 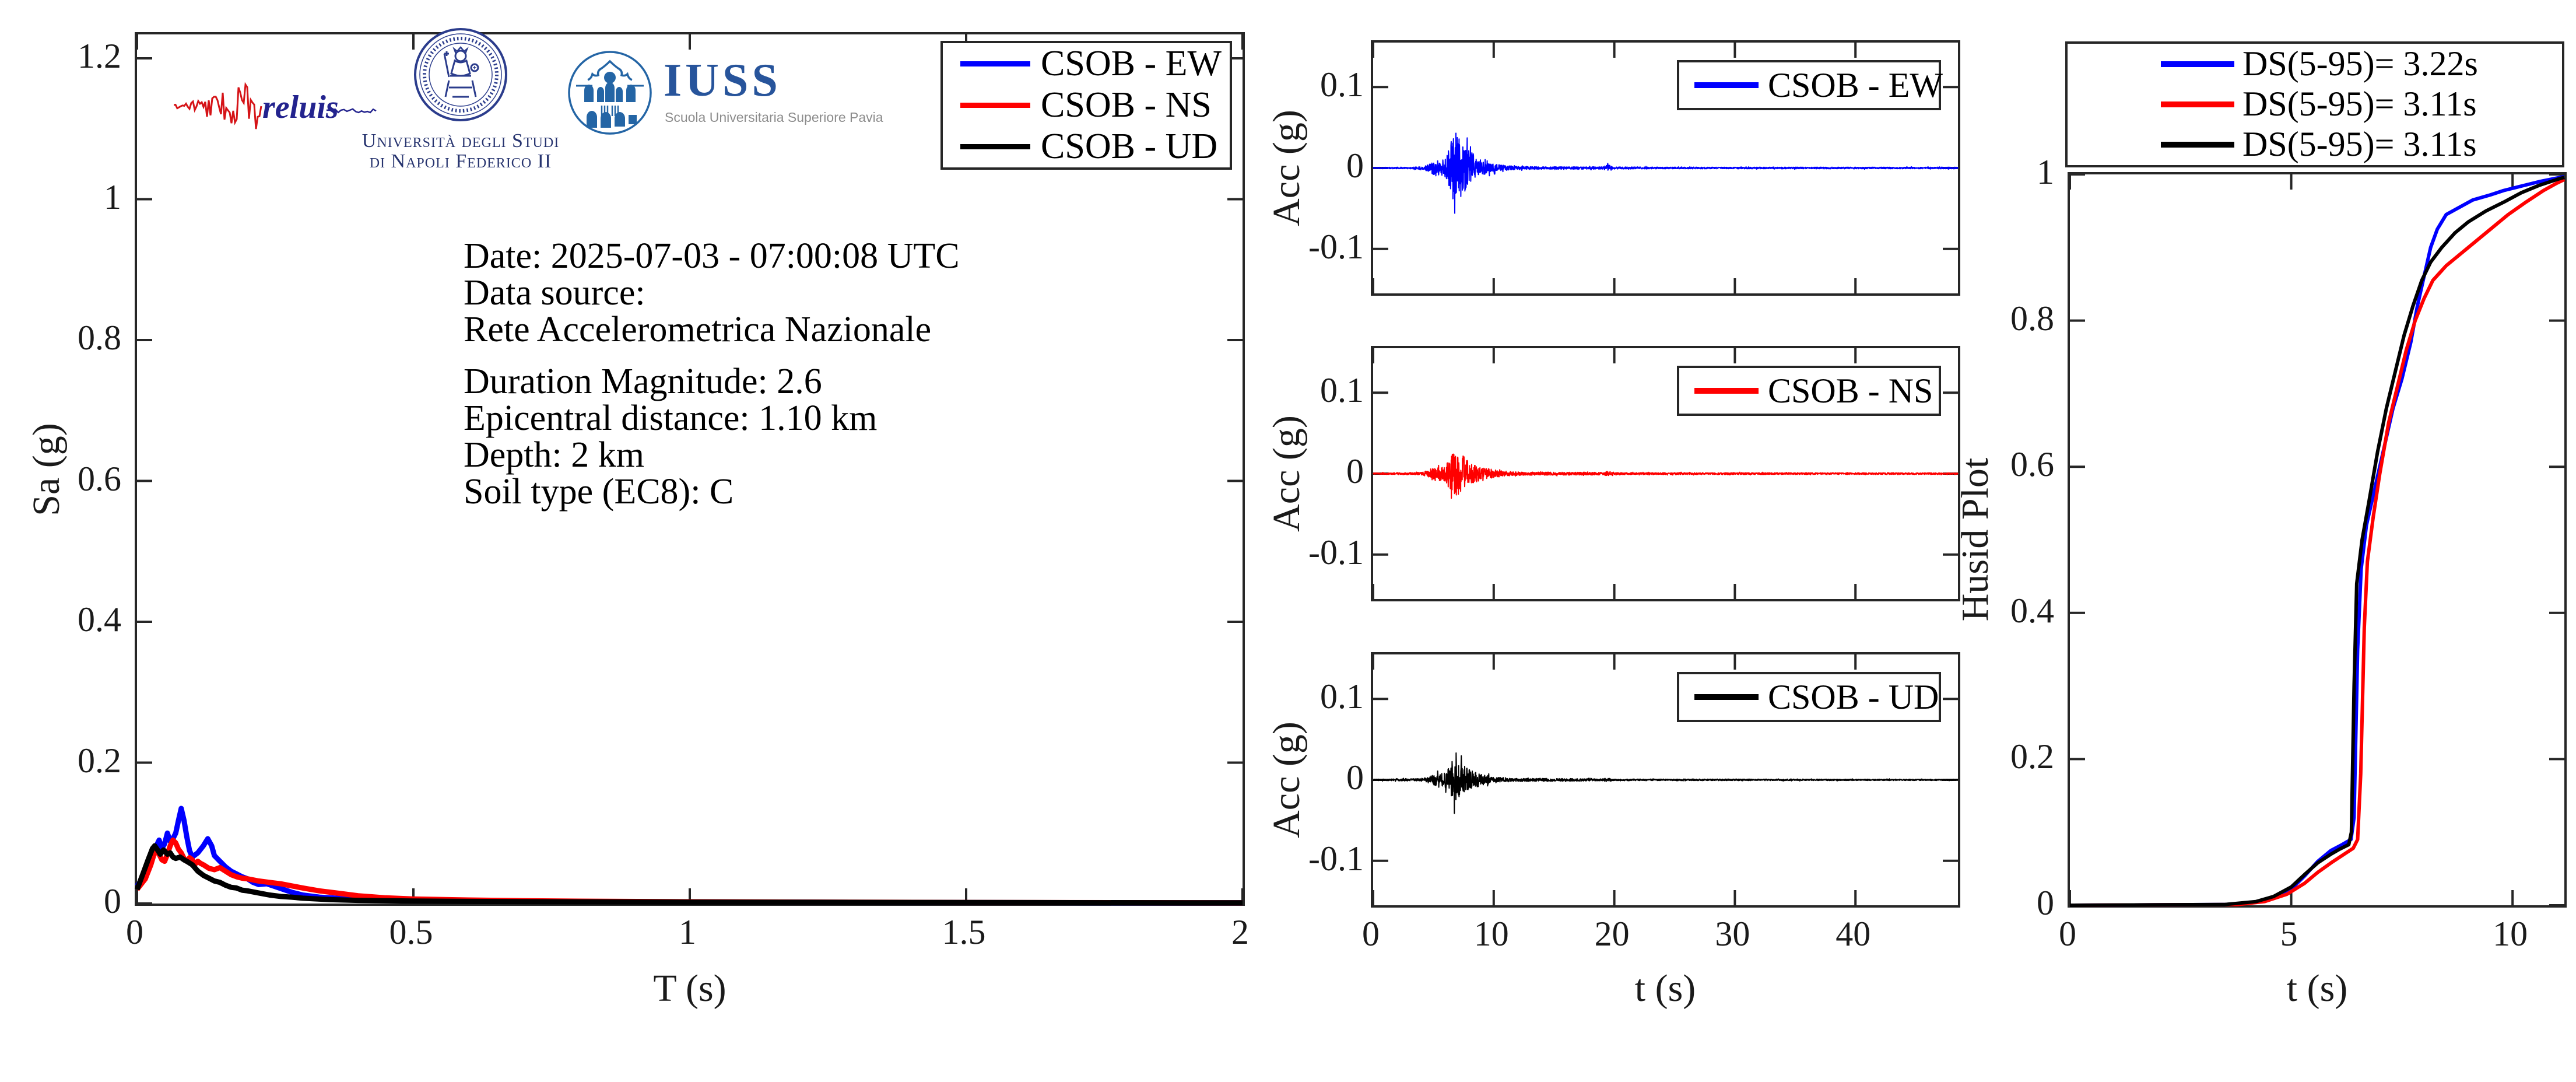 I want to click on acc_ud-xtick-label: 30, so click(x=1732, y=934).